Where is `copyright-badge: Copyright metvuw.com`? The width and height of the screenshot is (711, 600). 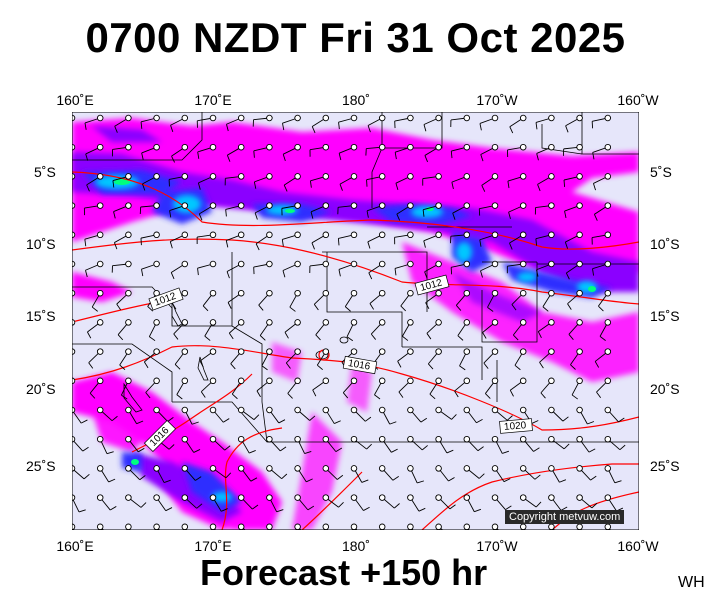
copyright-badge: Copyright metvuw.com is located at coordinates (565, 517).